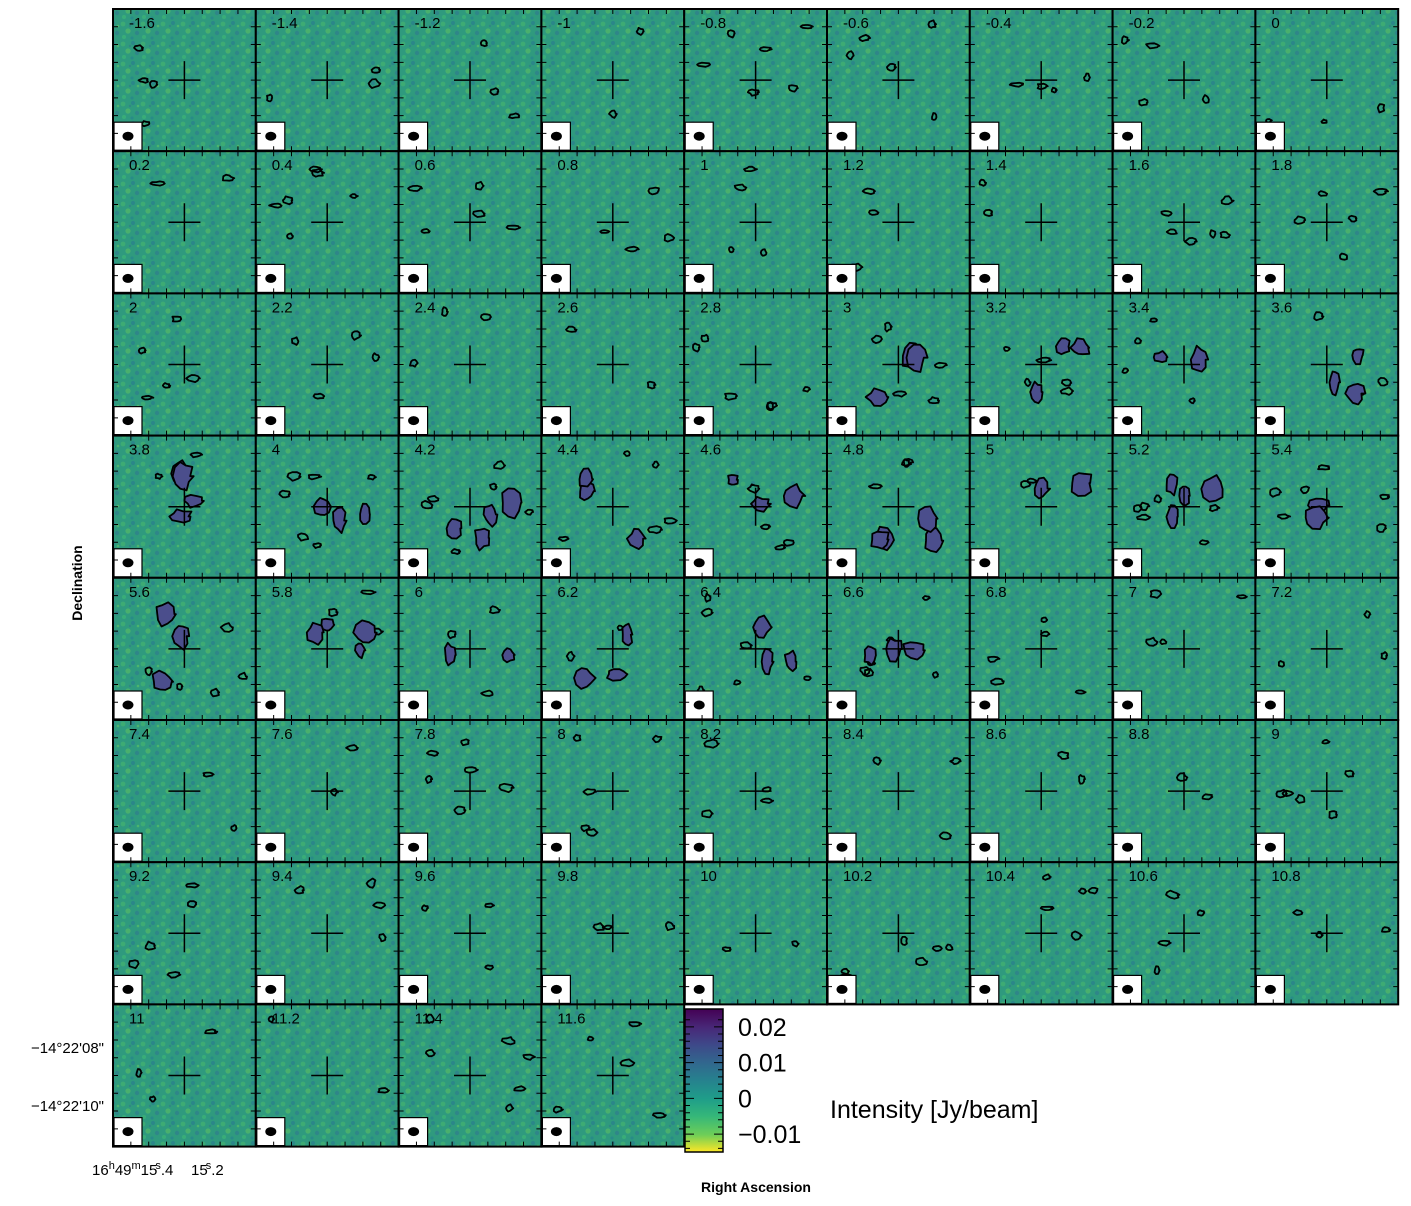 This screenshot has height=1206, width=1411. Describe the element at coordinates (613, 1075) in the screenshot. I see `channel-panel: 11.6` at that location.